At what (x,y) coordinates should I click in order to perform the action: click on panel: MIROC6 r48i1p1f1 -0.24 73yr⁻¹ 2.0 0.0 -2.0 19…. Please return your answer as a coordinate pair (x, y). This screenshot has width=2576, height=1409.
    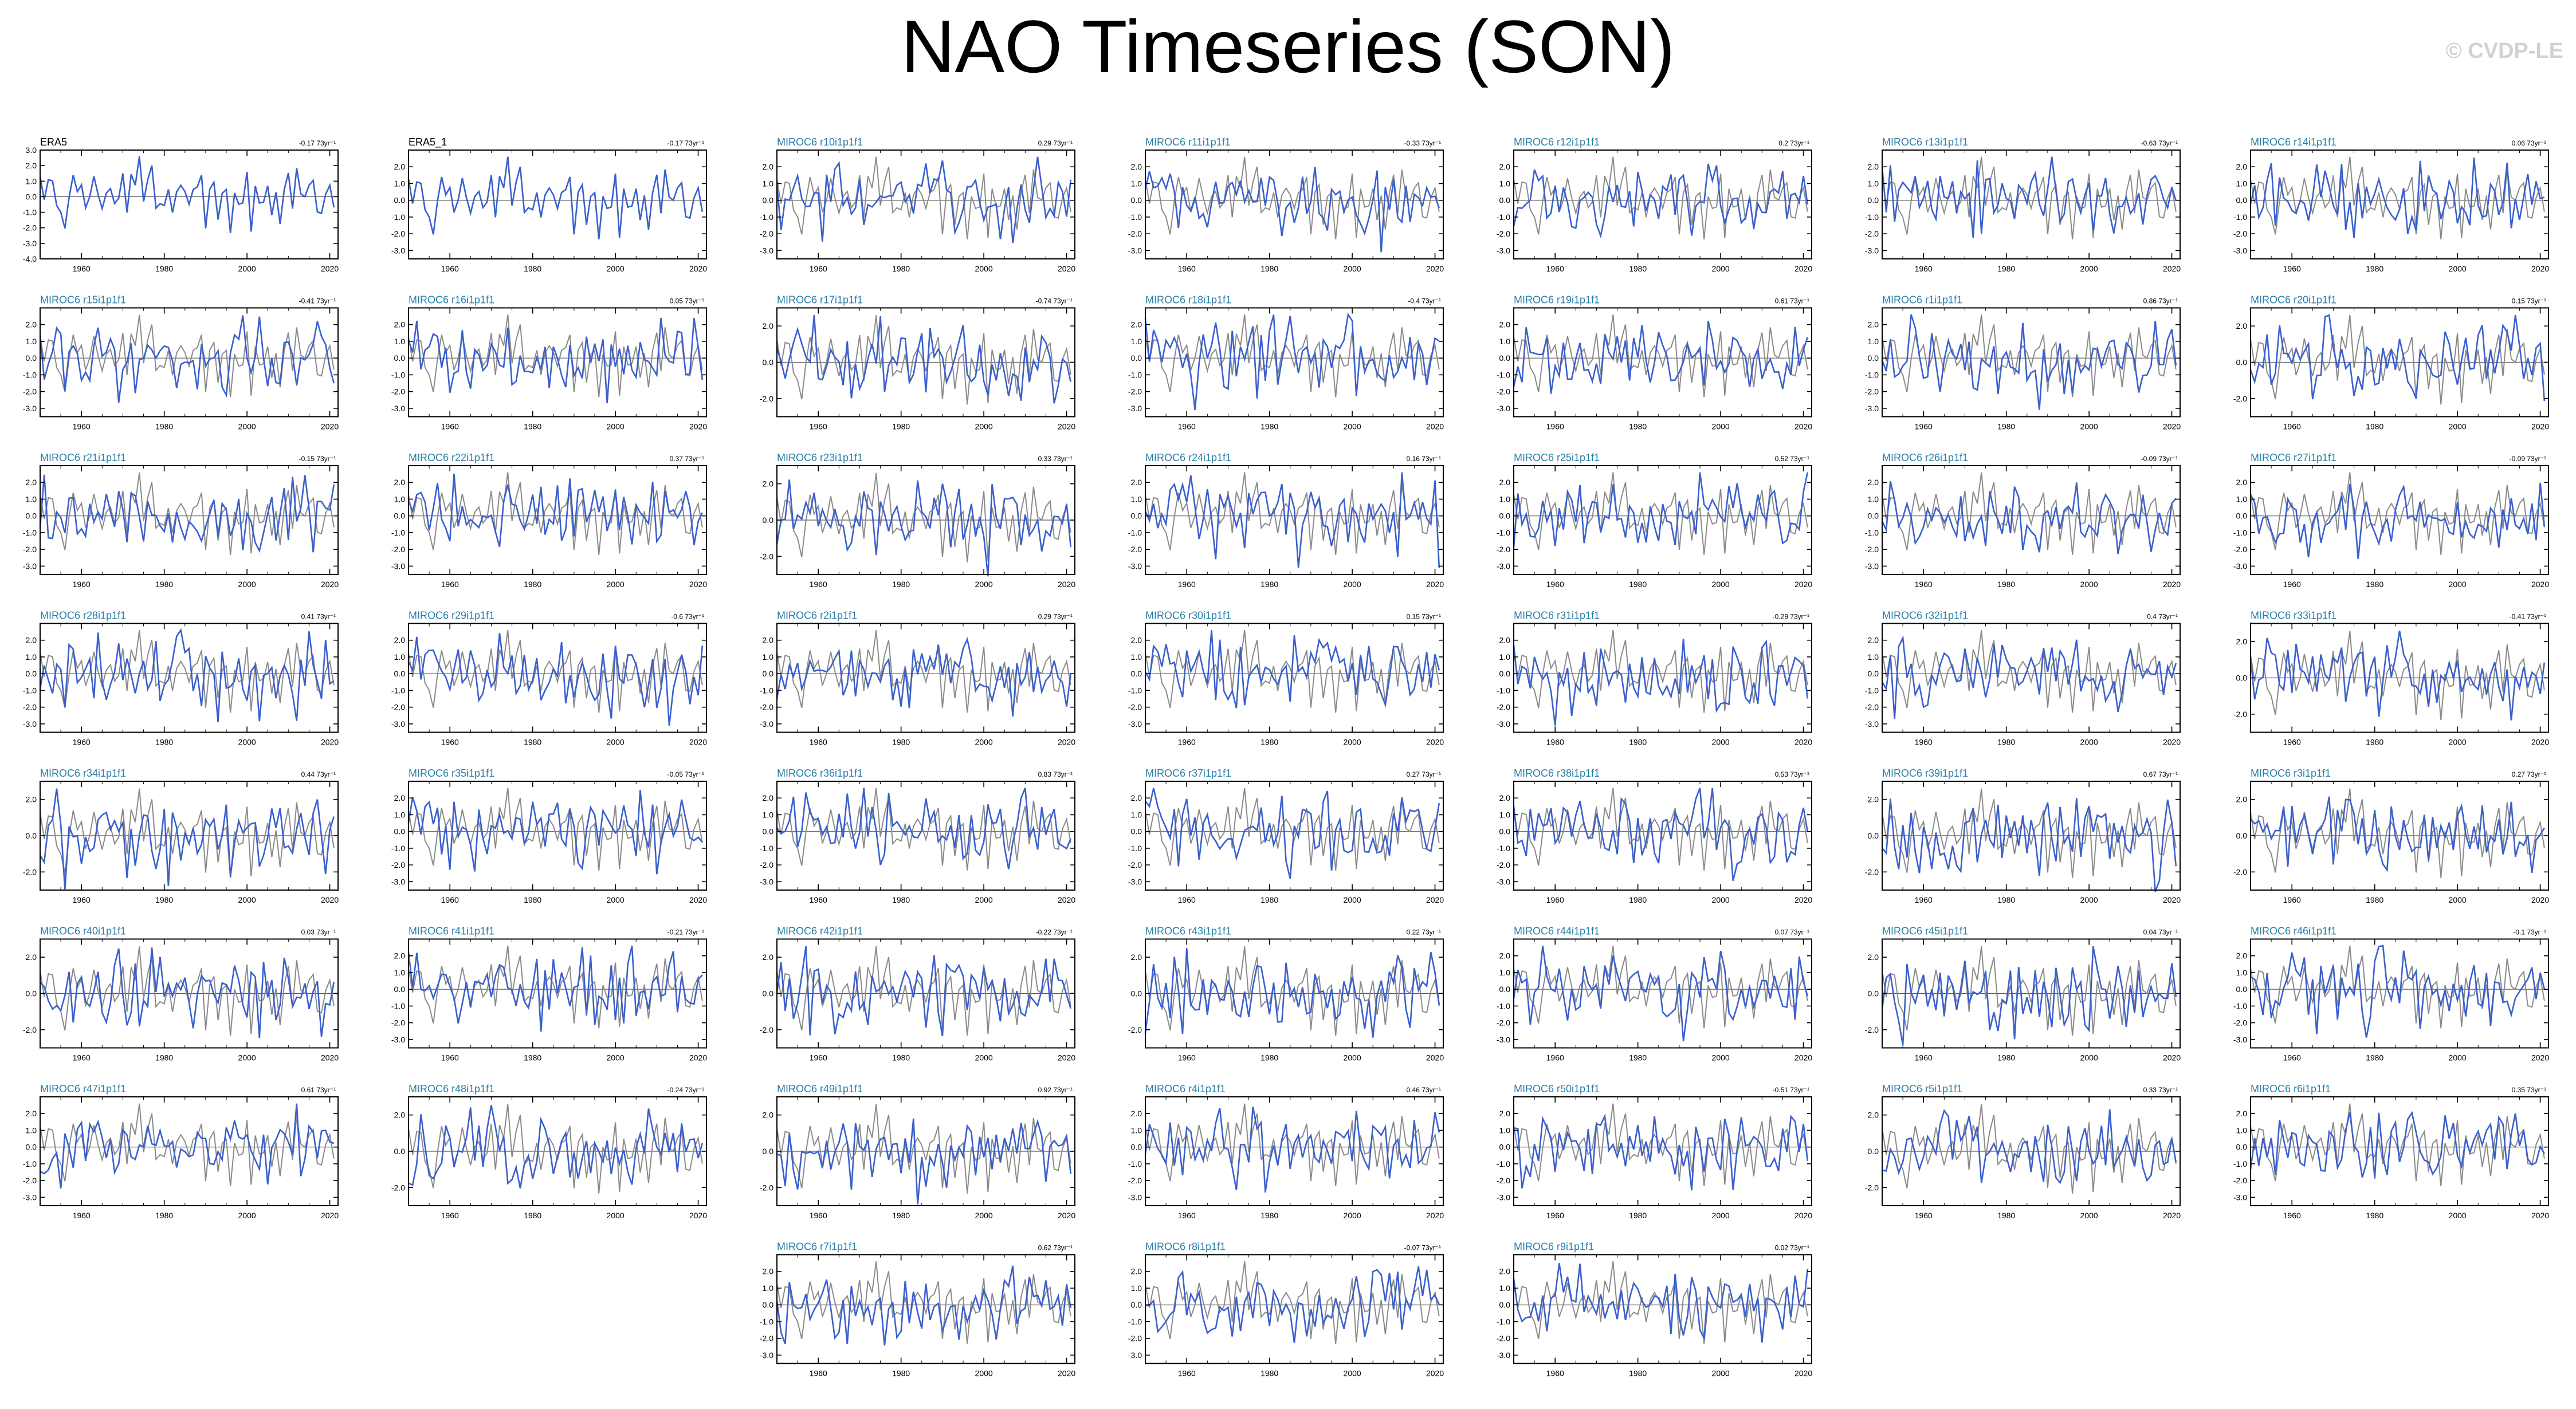
    Looking at the image, I should click on (549, 1151).